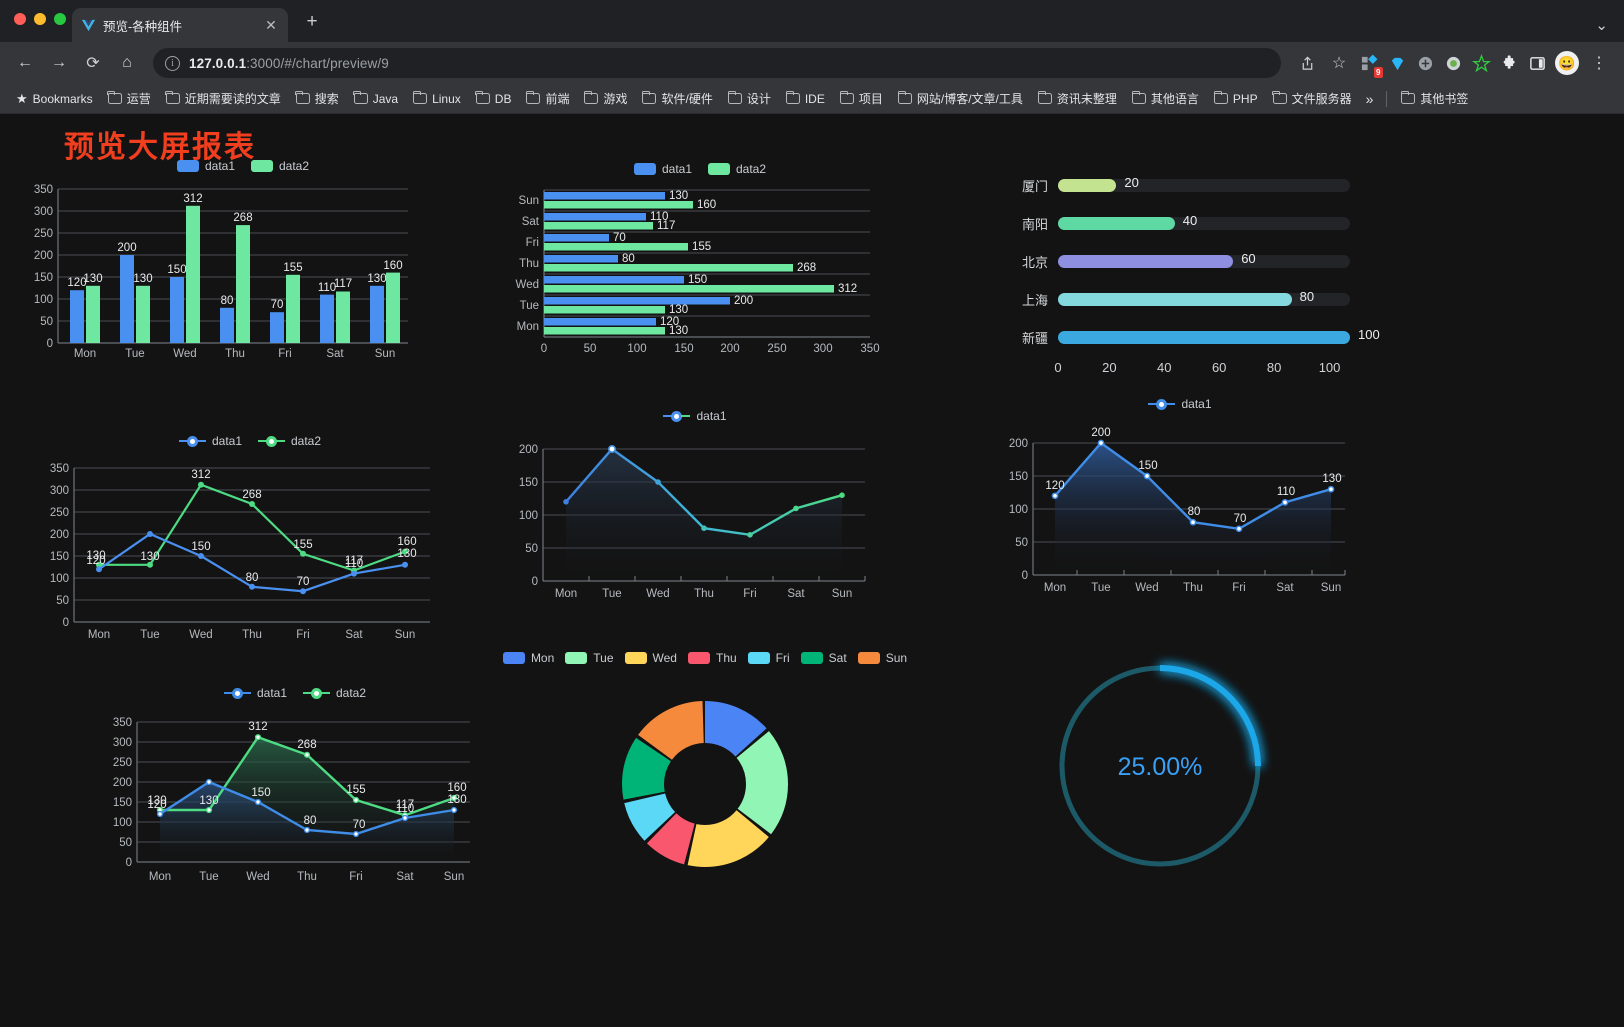 The height and width of the screenshot is (1027, 1624). I want to click on bookmarks-divider, so click(1387, 98).